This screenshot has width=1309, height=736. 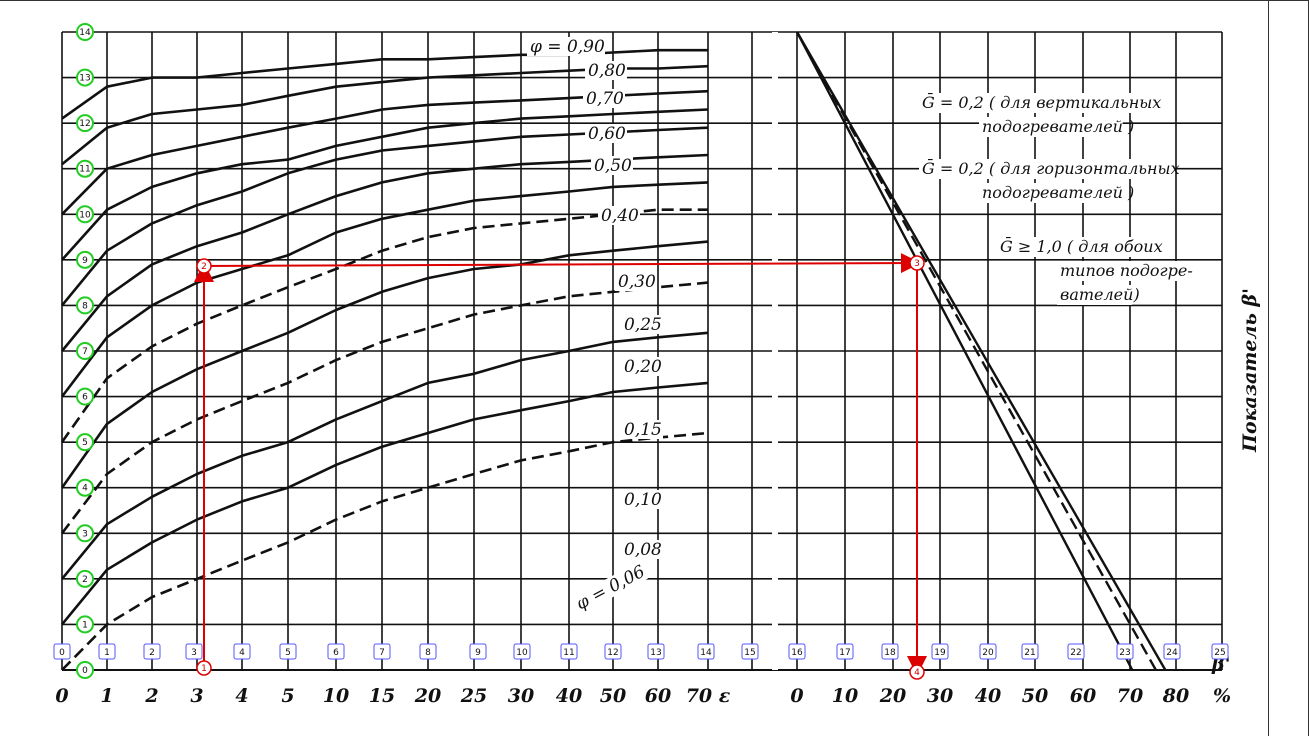 I want to click on x-tick-left-13: 60, so click(x=658, y=696).